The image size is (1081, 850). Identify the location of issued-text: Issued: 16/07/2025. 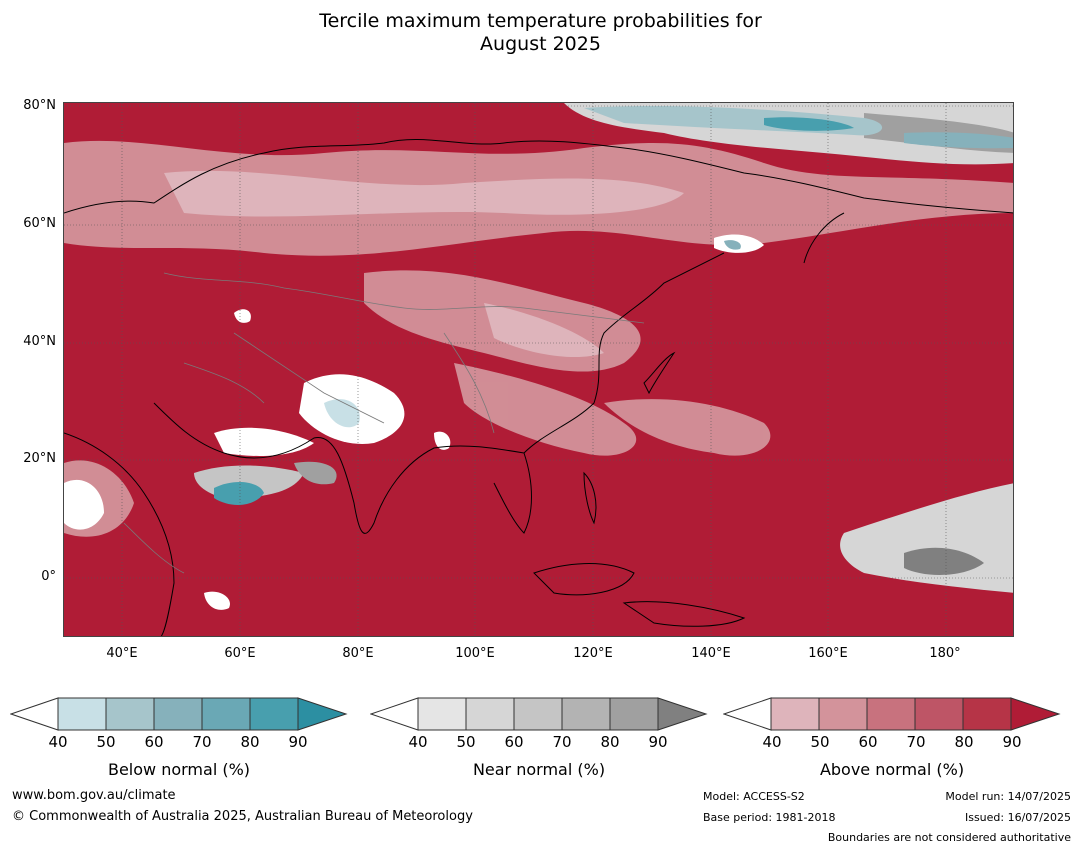
(1017, 817).